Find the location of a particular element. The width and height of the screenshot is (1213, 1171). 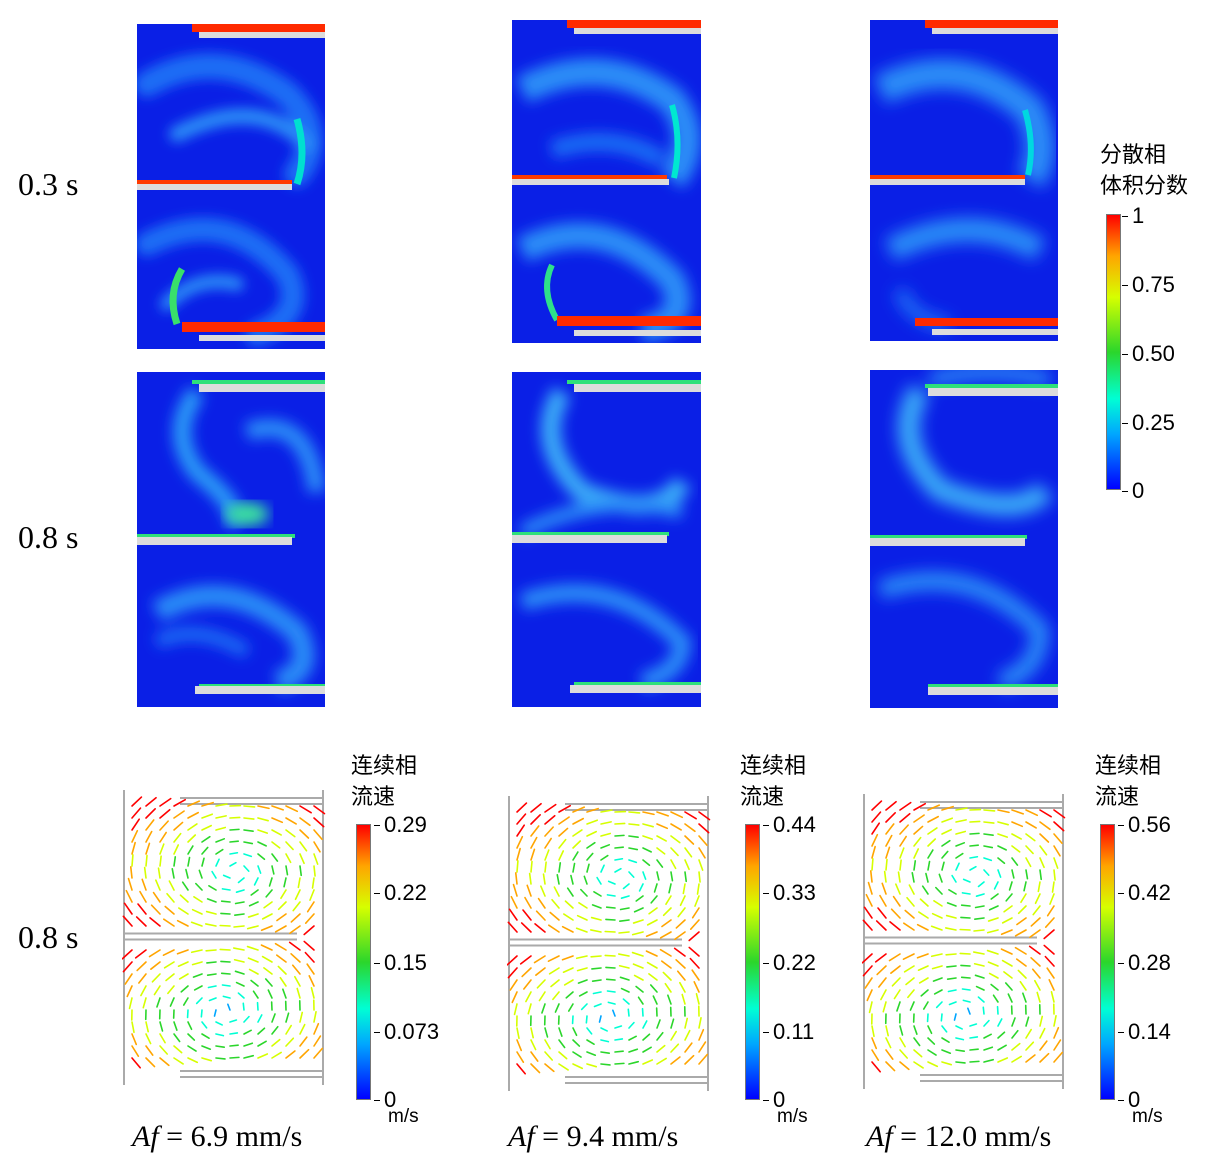

velocity-colorbar-title-line1: 连续相 is located at coordinates (384, 766).